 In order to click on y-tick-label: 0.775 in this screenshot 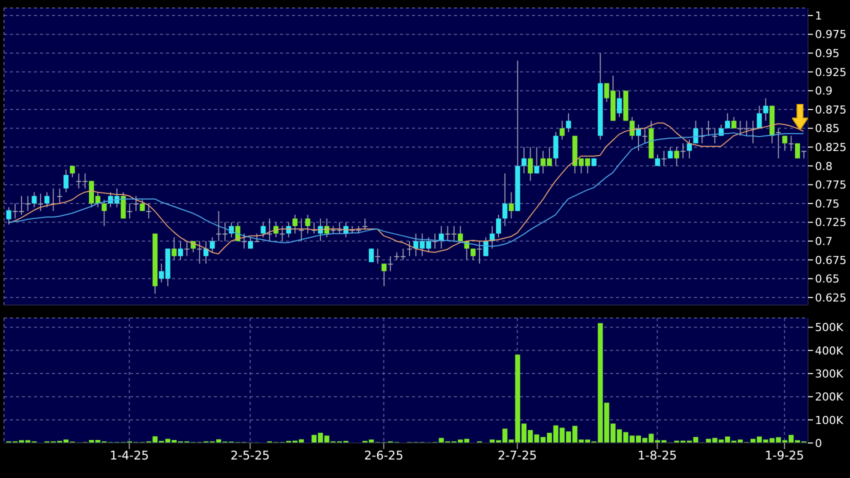, I will do `click(830, 185)`.